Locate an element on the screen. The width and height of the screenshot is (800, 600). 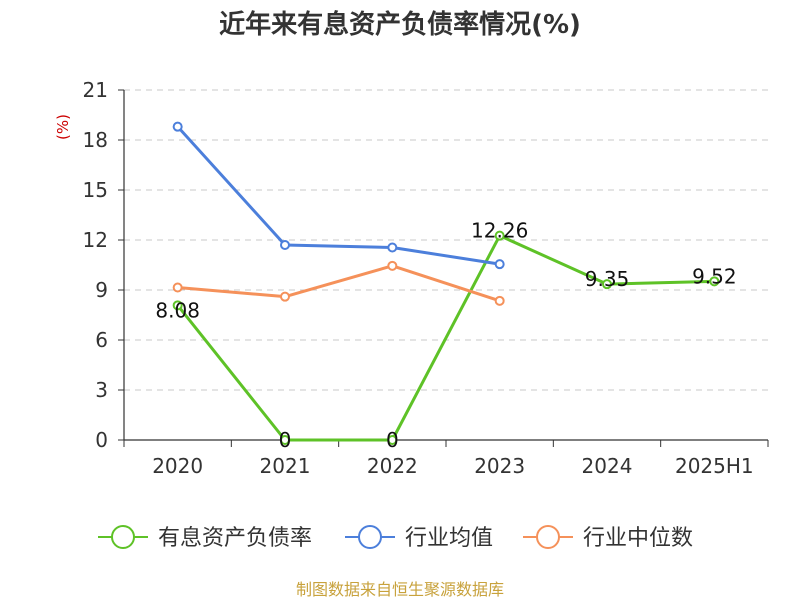
legend-item: 行业中位数 is located at coordinates (608, 538).